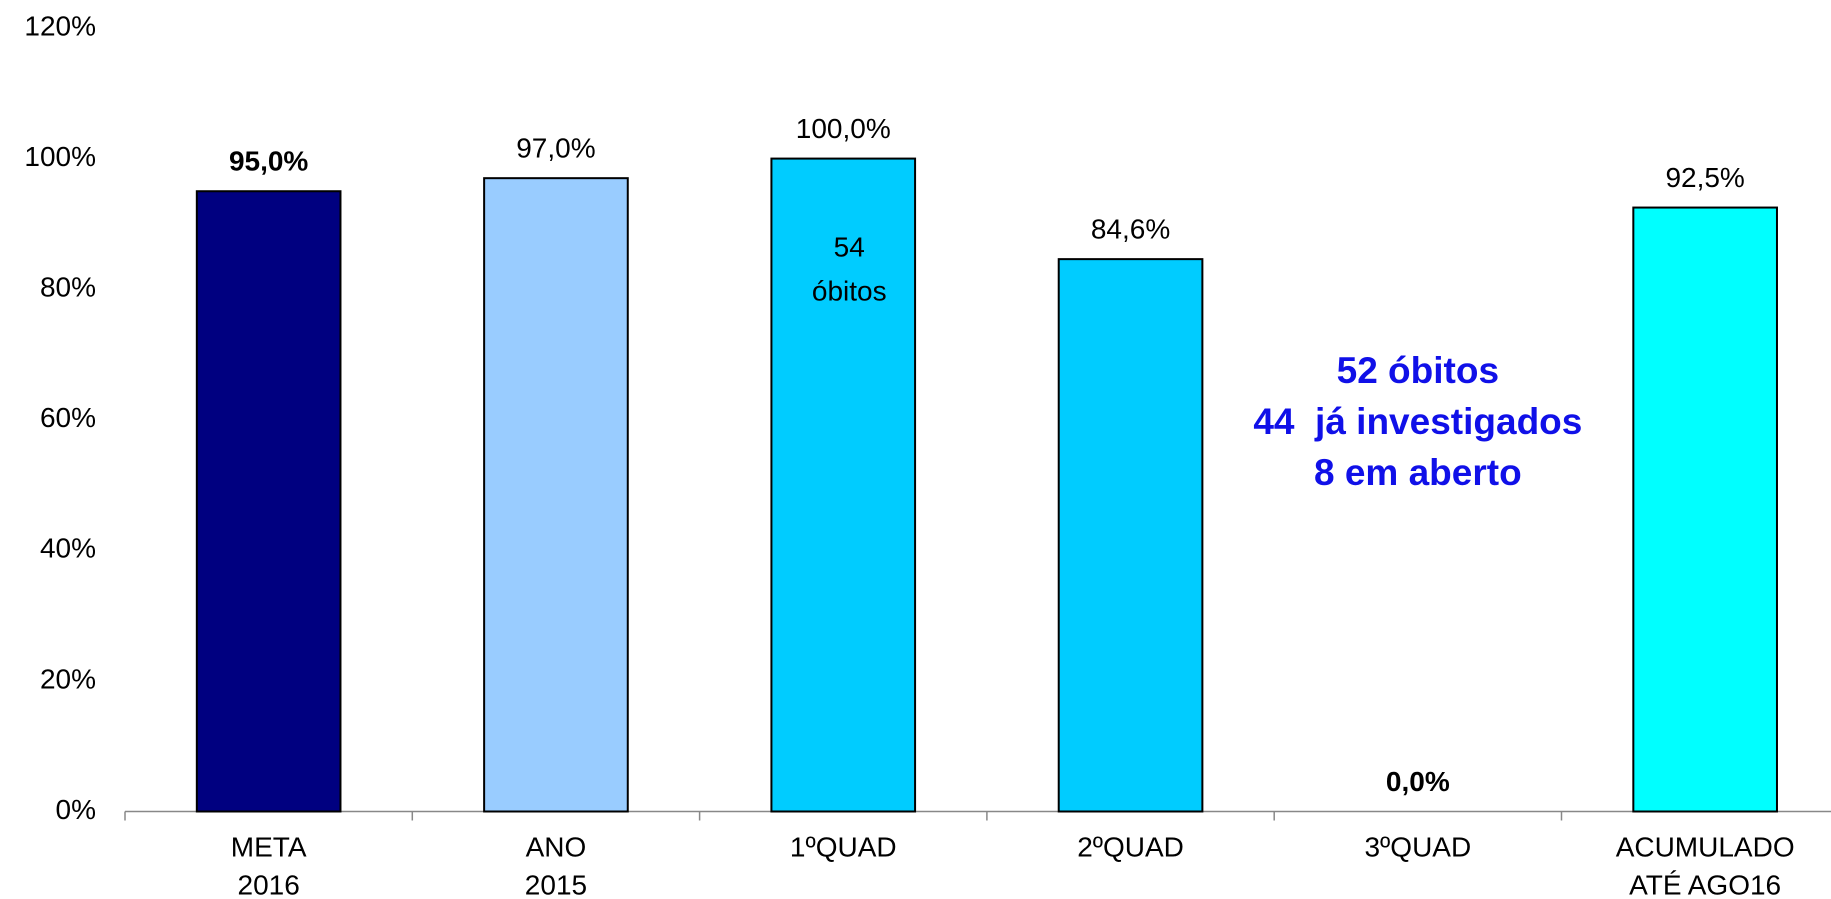 This screenshot has width=1831, height=899. I want to click on value-label: 84,6%, so click(1130, 229).